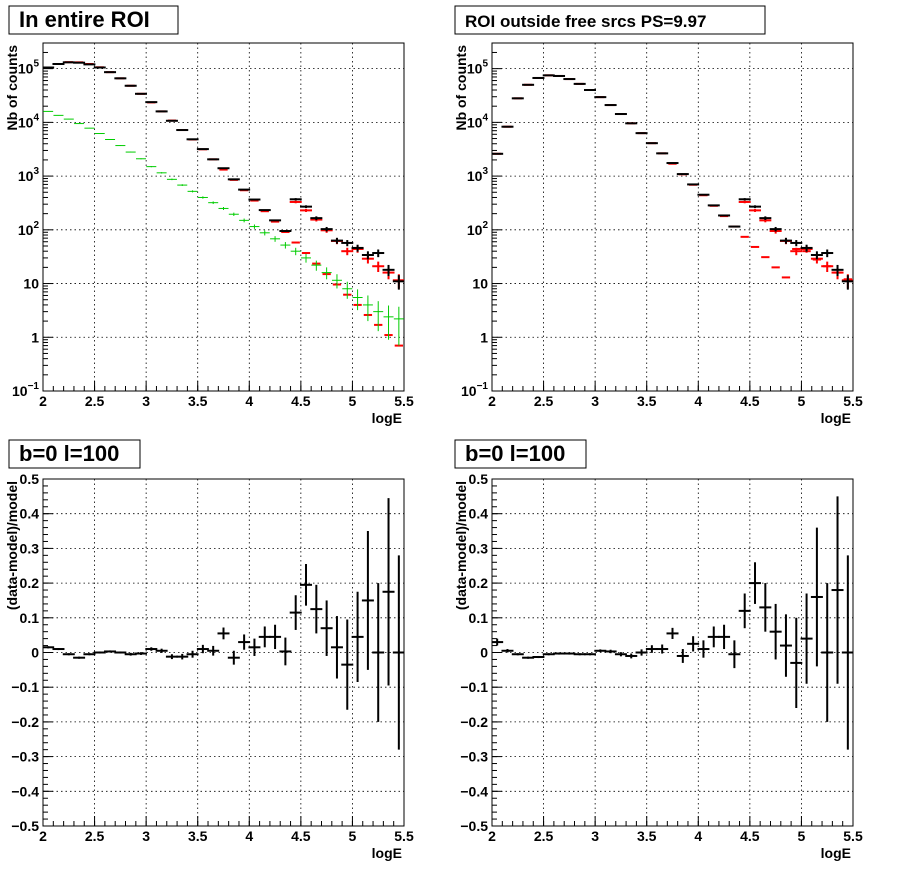 This screenshot has width=898, height=871. I want to click on series-residual, so click(672, 623).